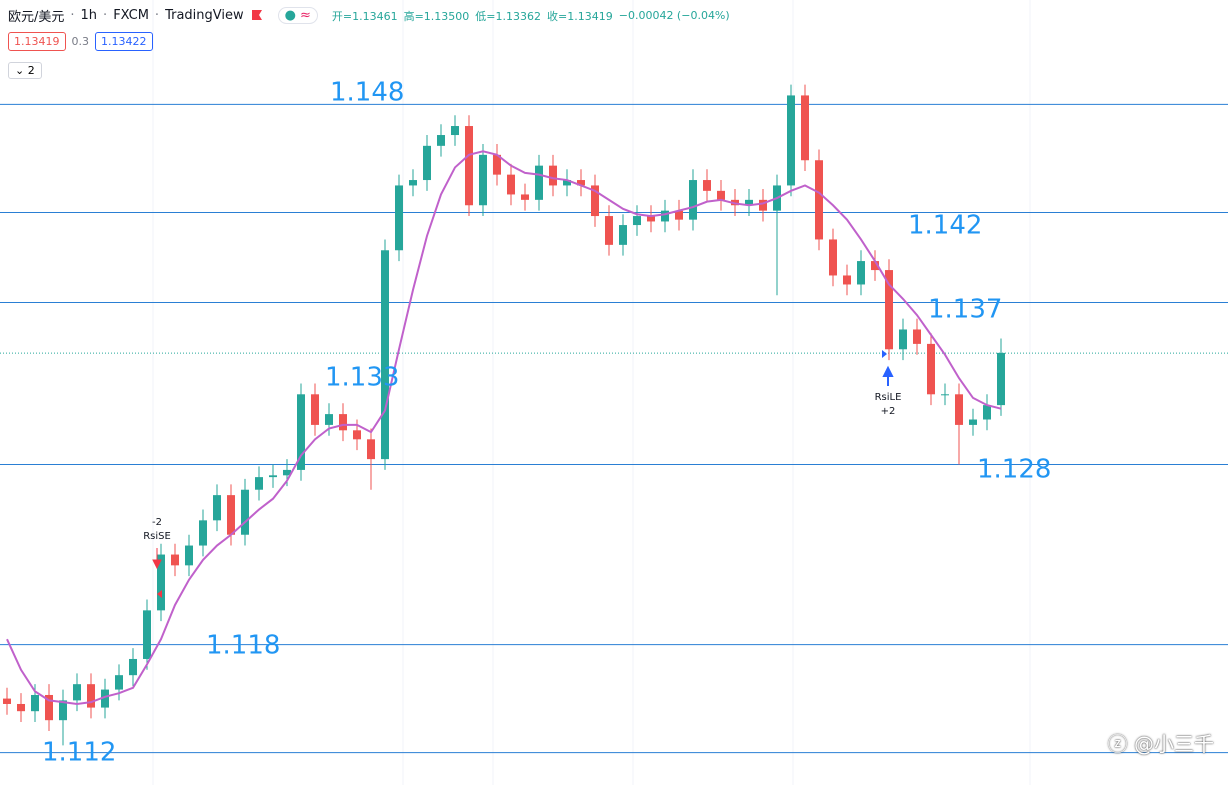 The image size is (1228, 785). What do you see at coordinates (367, 93) in the screenshot?
I see `level-label: 1.148` at bounding box center [367, 93].